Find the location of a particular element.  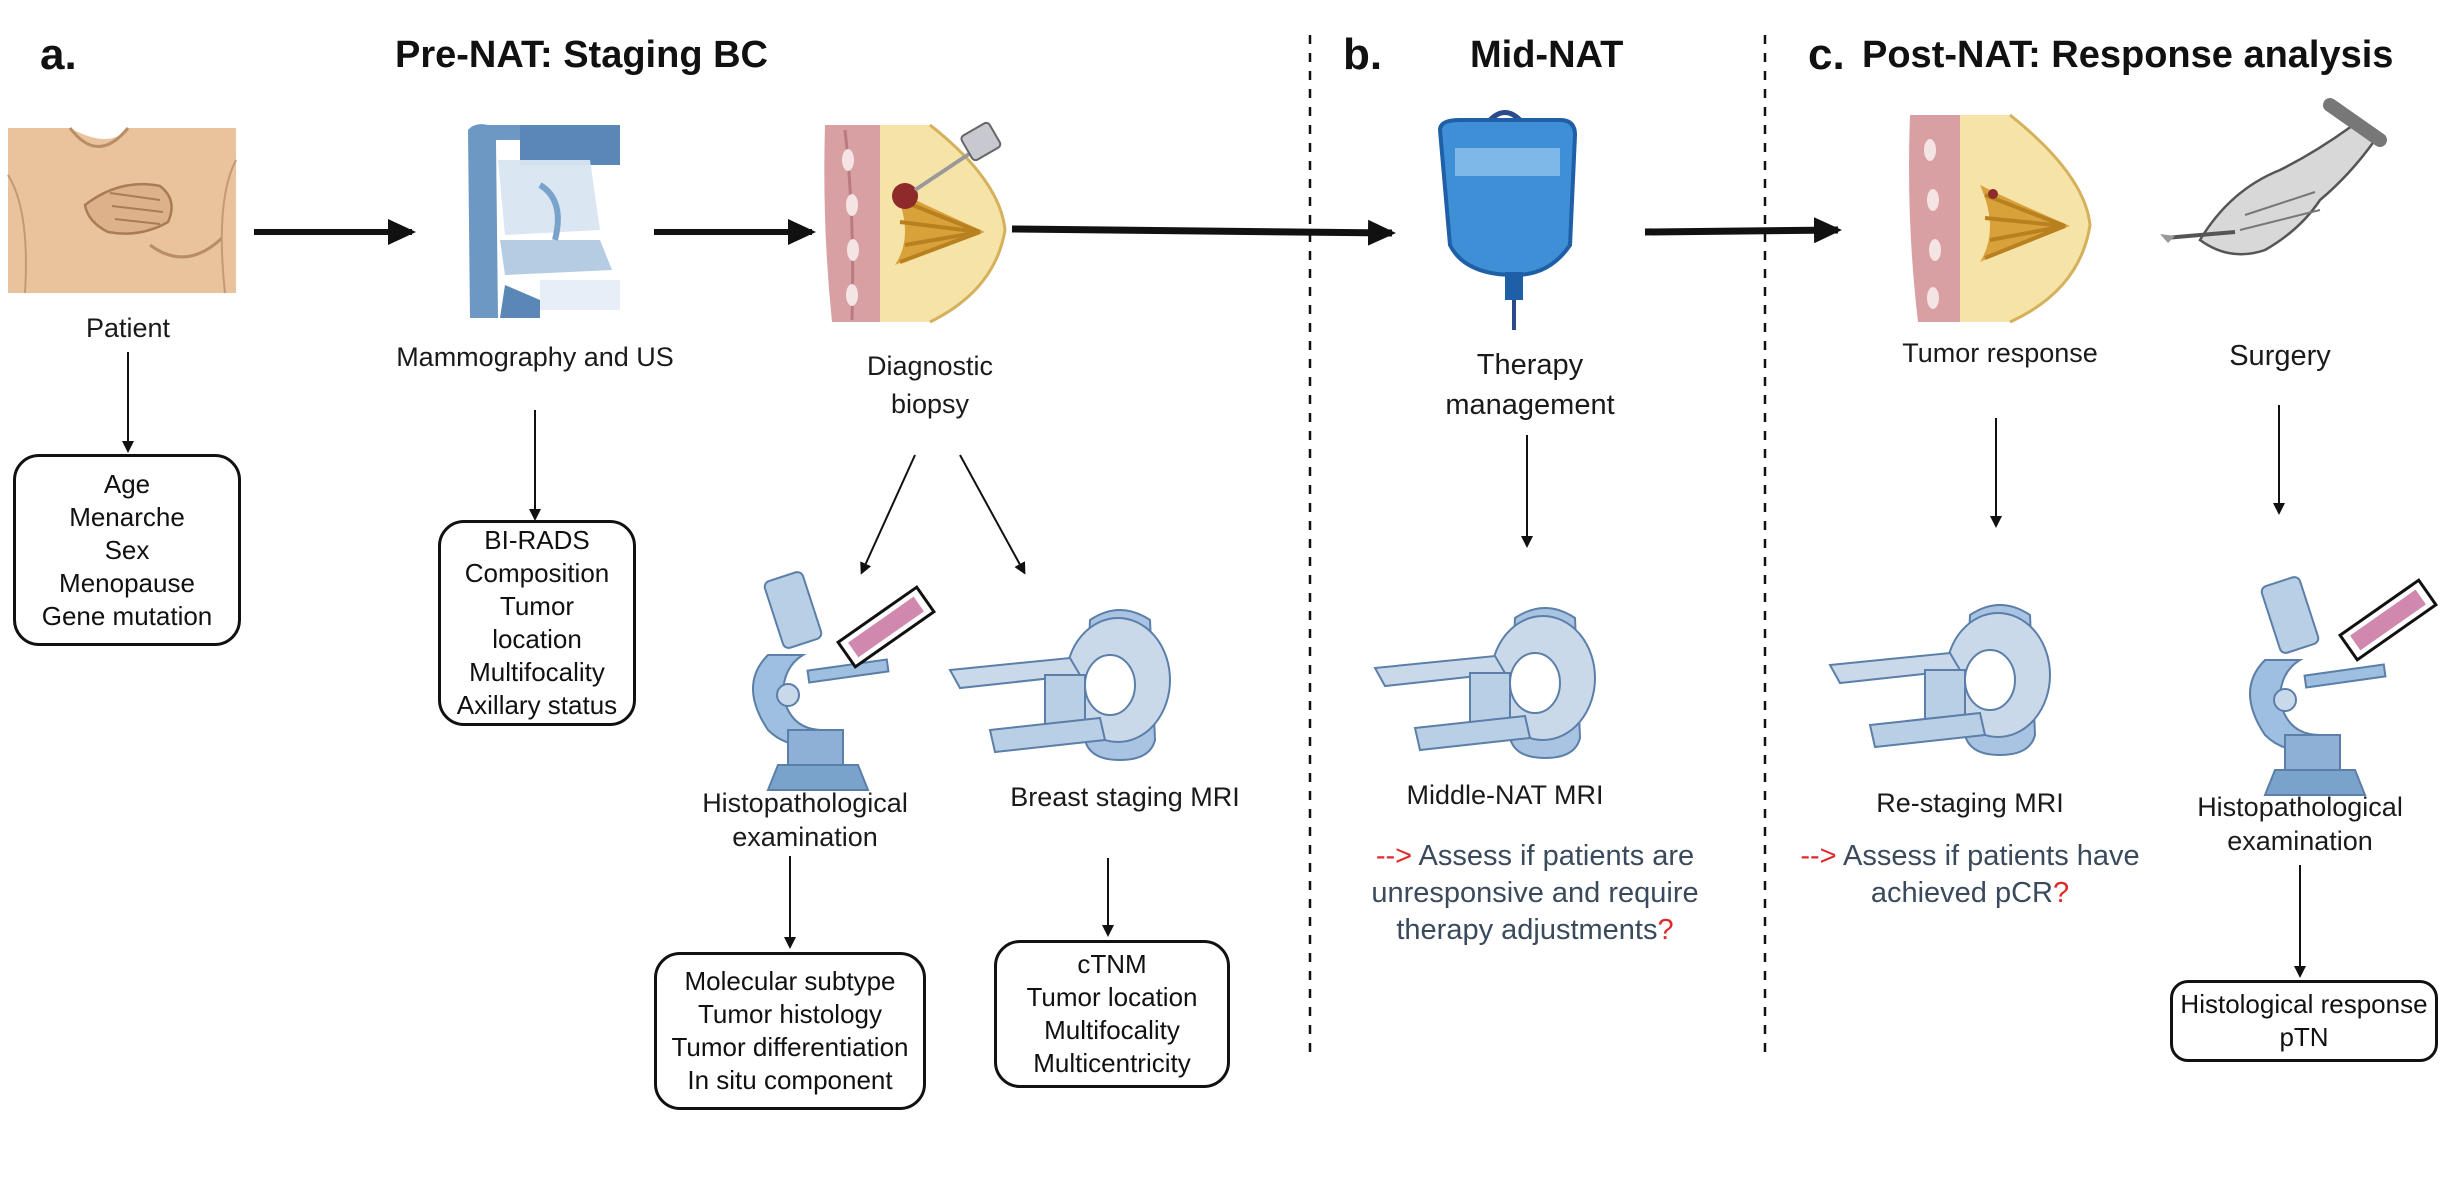

slide-a is located at coordinates (886, 627).